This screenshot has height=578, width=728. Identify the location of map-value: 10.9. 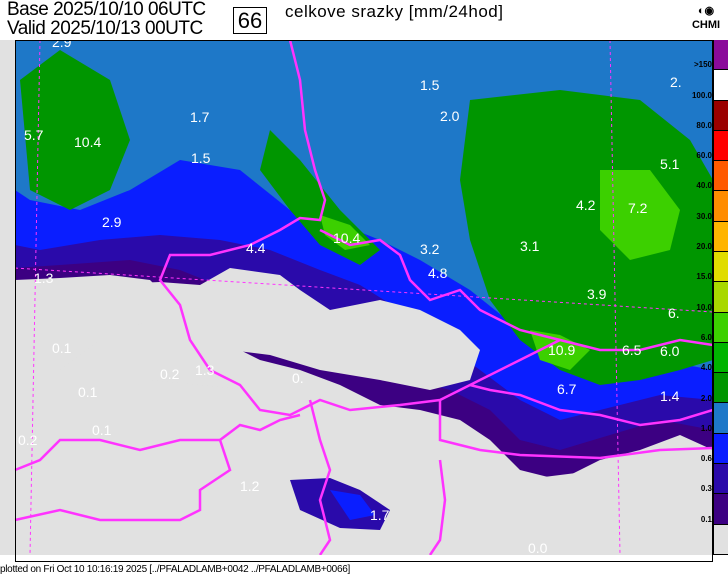
(562, 350).